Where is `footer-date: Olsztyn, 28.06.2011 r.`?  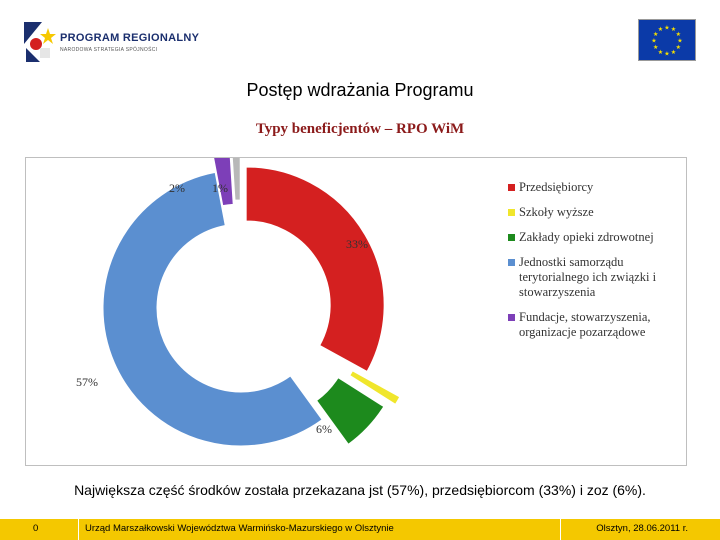
footer-date: Olsztyn, 28.06.2011 r. is located at coordinates (642, 528).